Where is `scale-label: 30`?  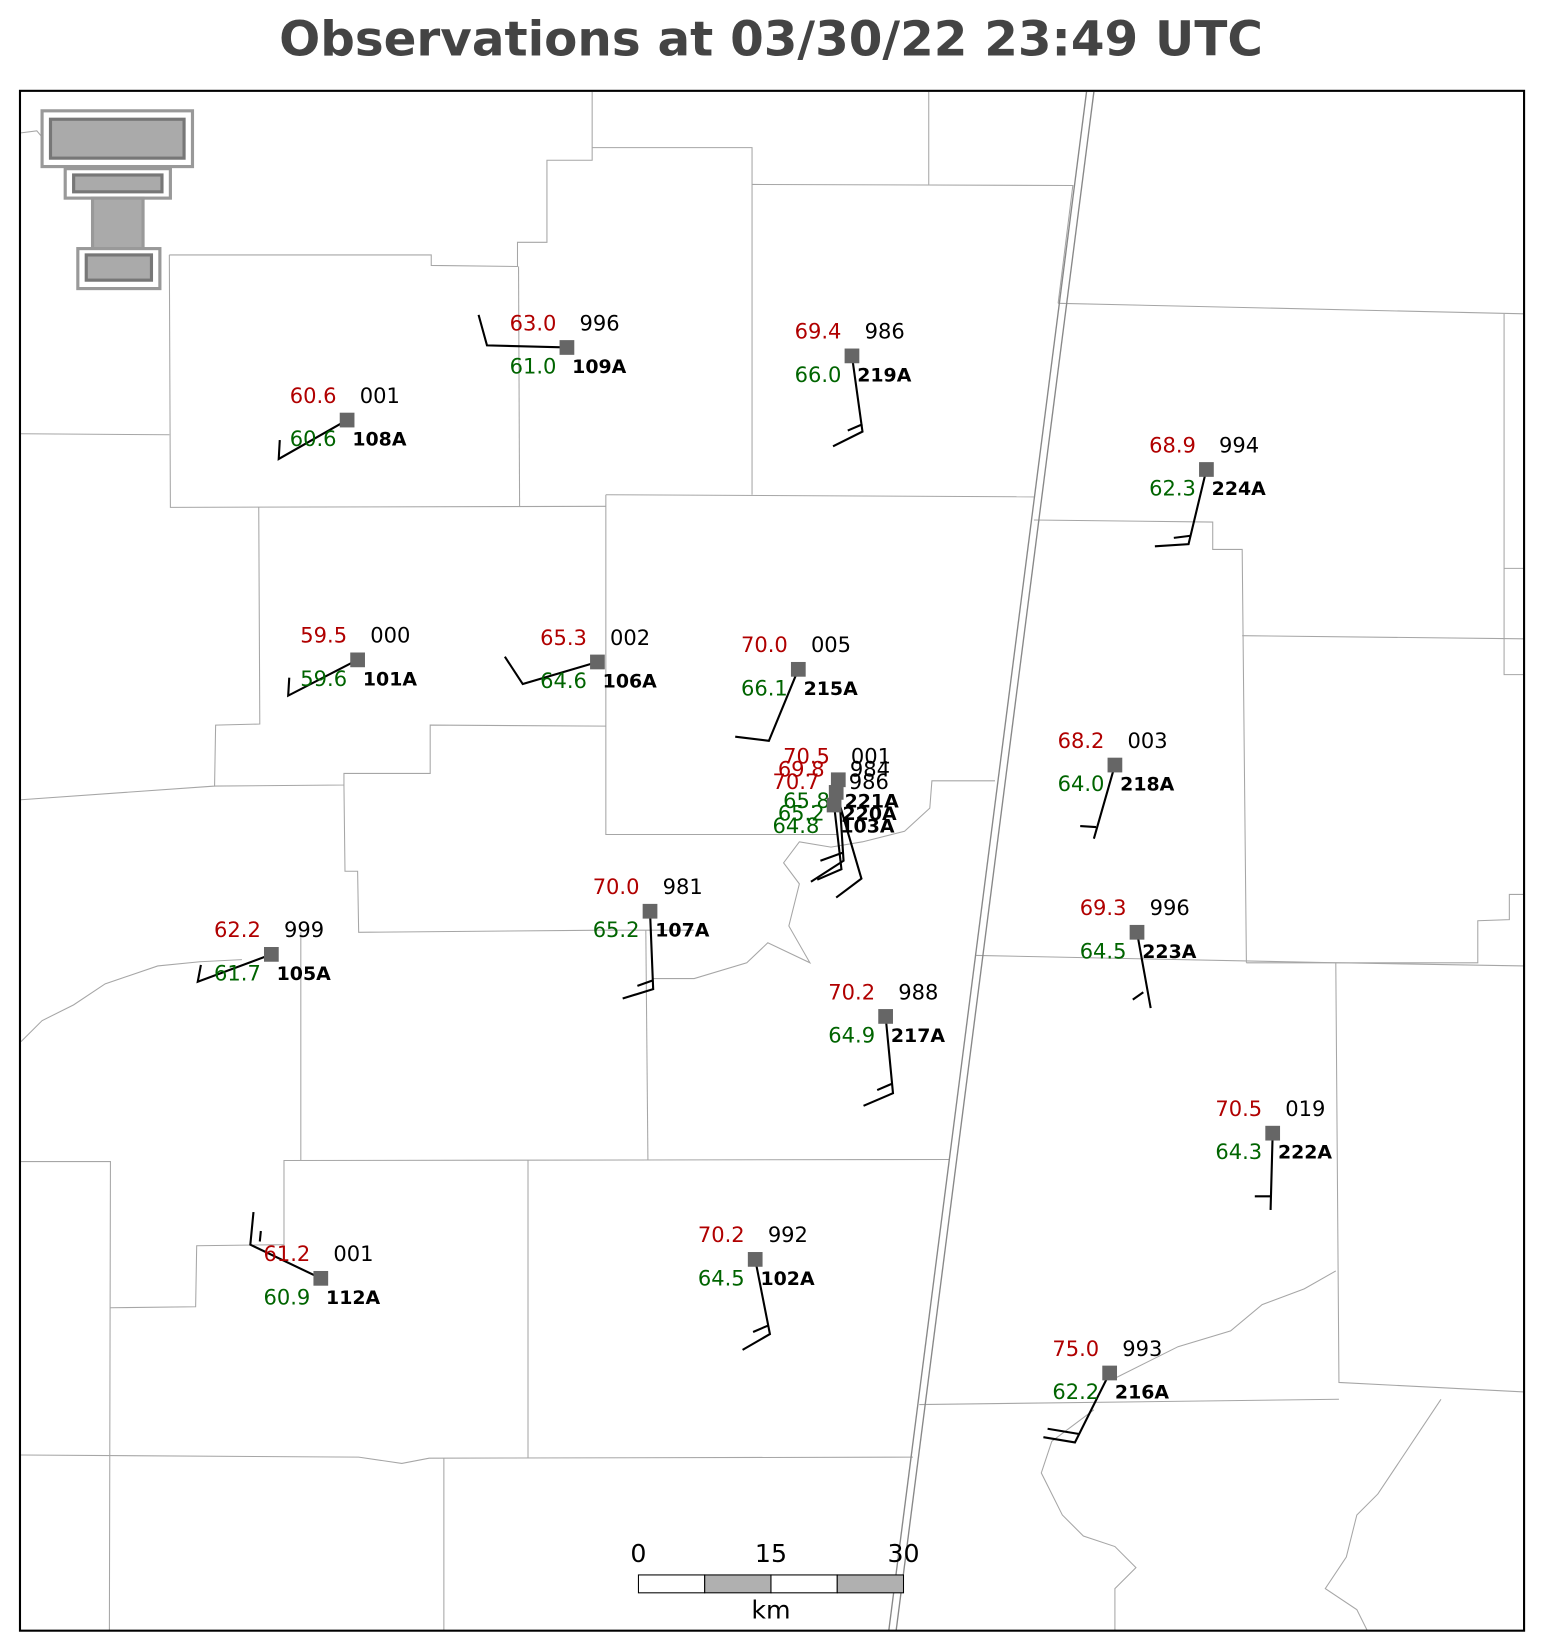 scale-label: 30 is located at coordinates (903, 1553).